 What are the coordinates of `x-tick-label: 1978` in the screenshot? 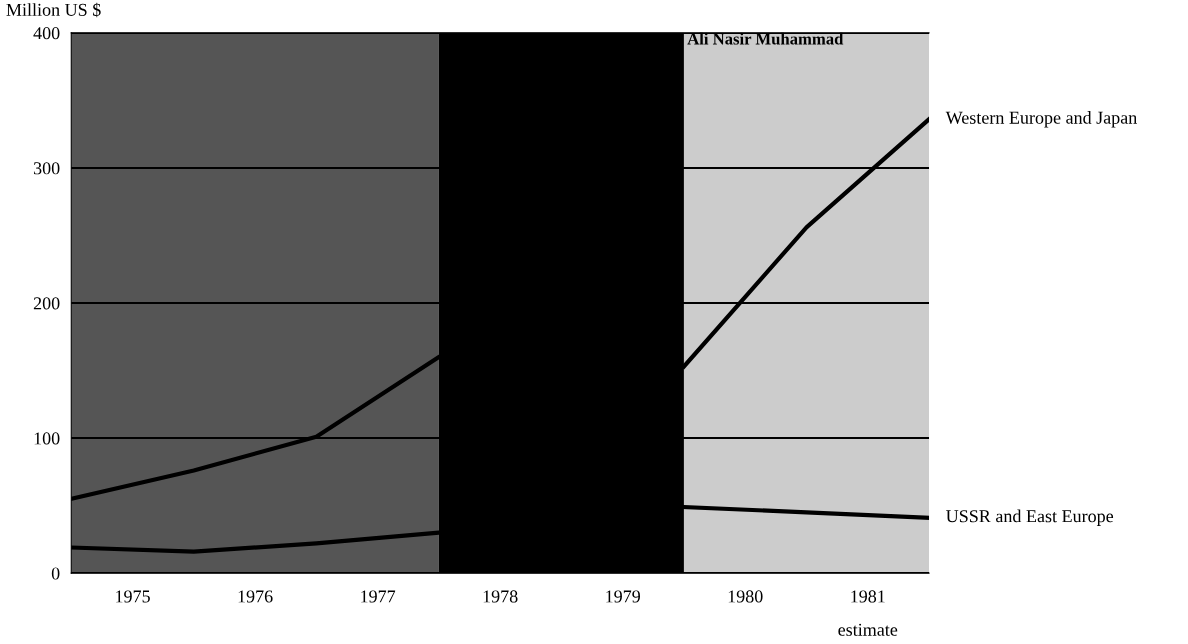 It's located at (500, 596).